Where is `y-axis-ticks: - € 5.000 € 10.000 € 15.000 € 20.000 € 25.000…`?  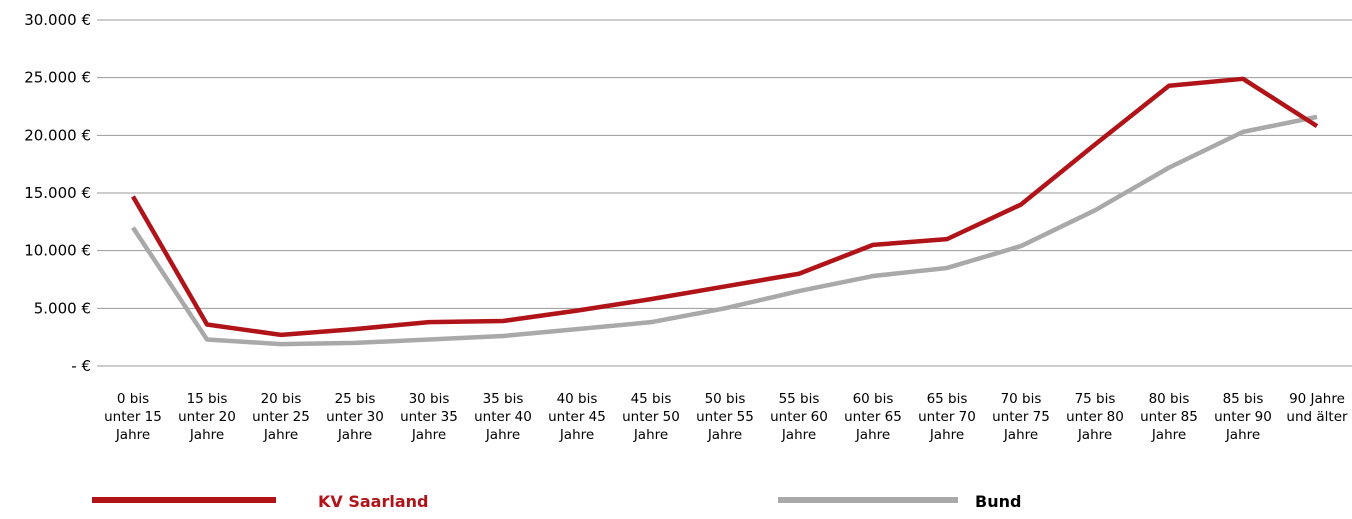
y-axis-ticks: - € 5.000 € 10.000 € 15.000 € 20.000 € 25.000… is located at coordinates (57, 193).